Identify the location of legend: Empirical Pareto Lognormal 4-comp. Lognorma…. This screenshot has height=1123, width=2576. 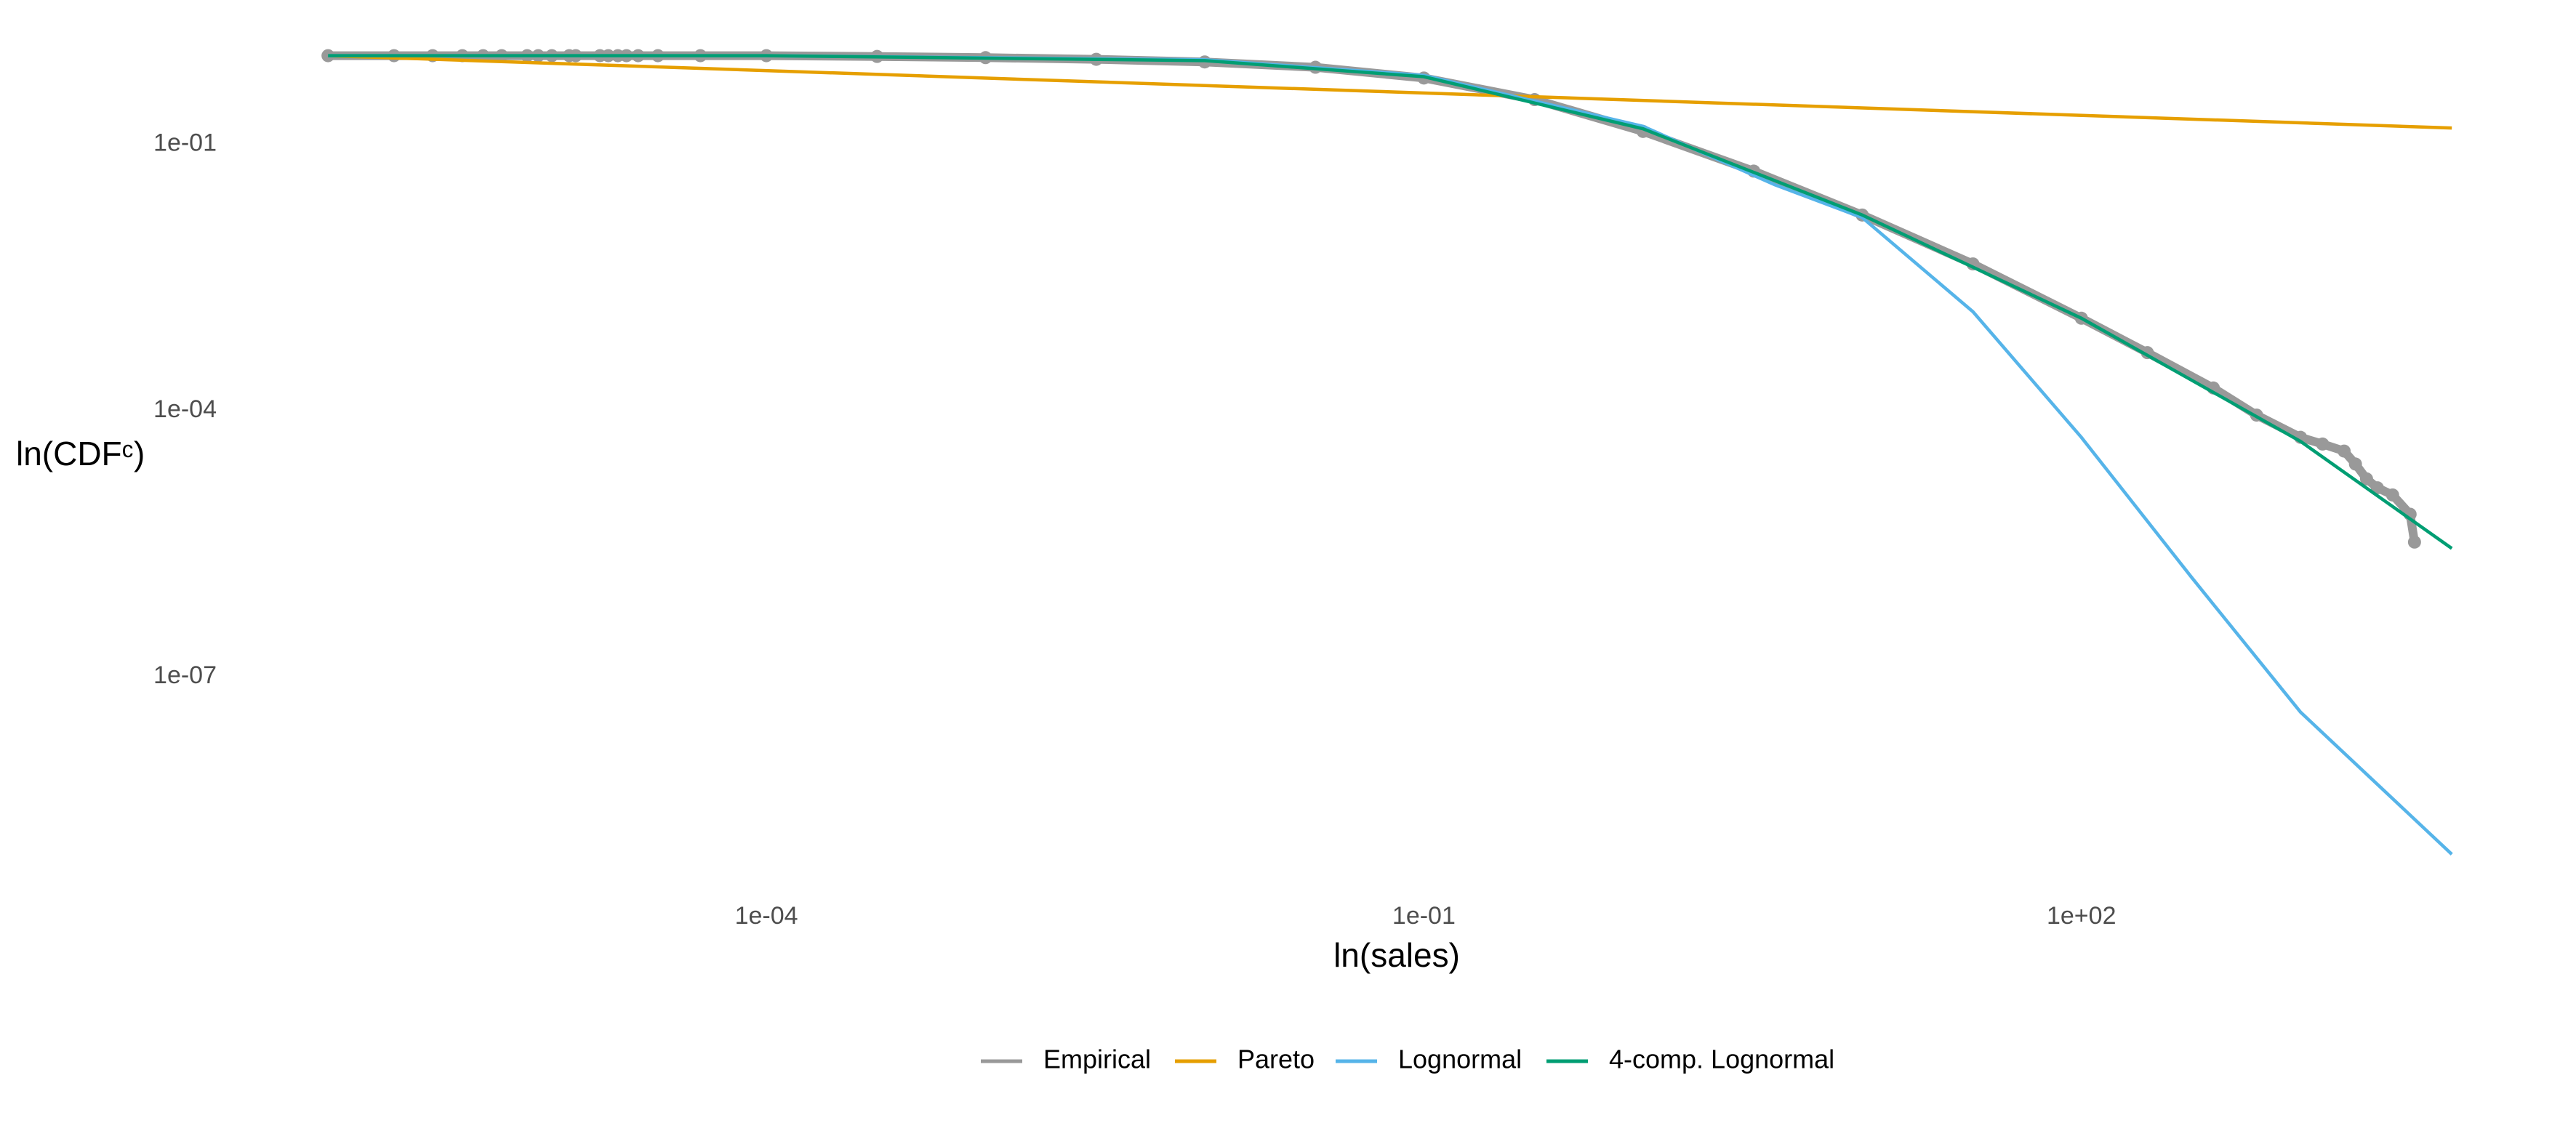
(1407, 1059).